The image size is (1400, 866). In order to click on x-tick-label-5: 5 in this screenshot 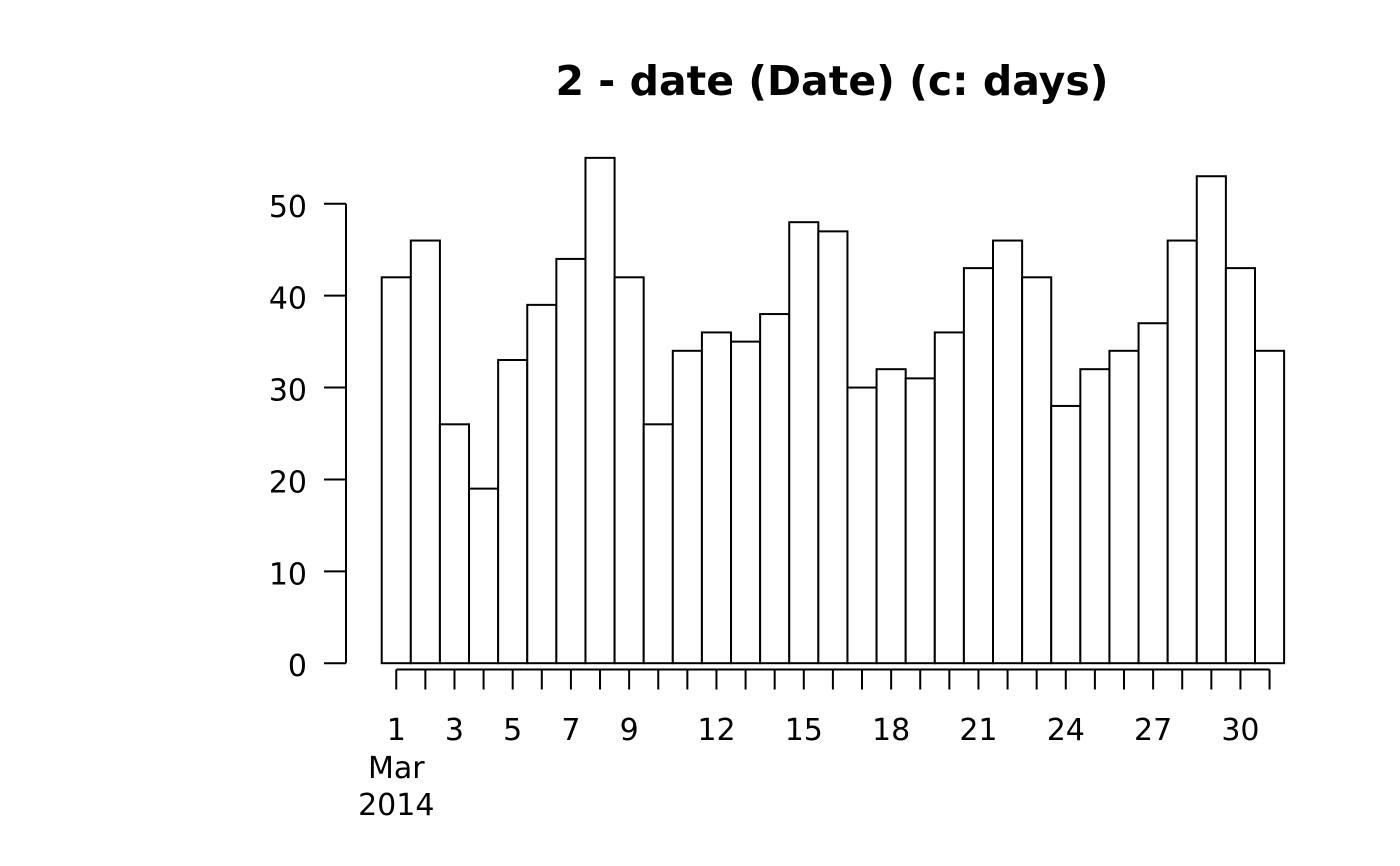, I will do `click(512, 730)`.